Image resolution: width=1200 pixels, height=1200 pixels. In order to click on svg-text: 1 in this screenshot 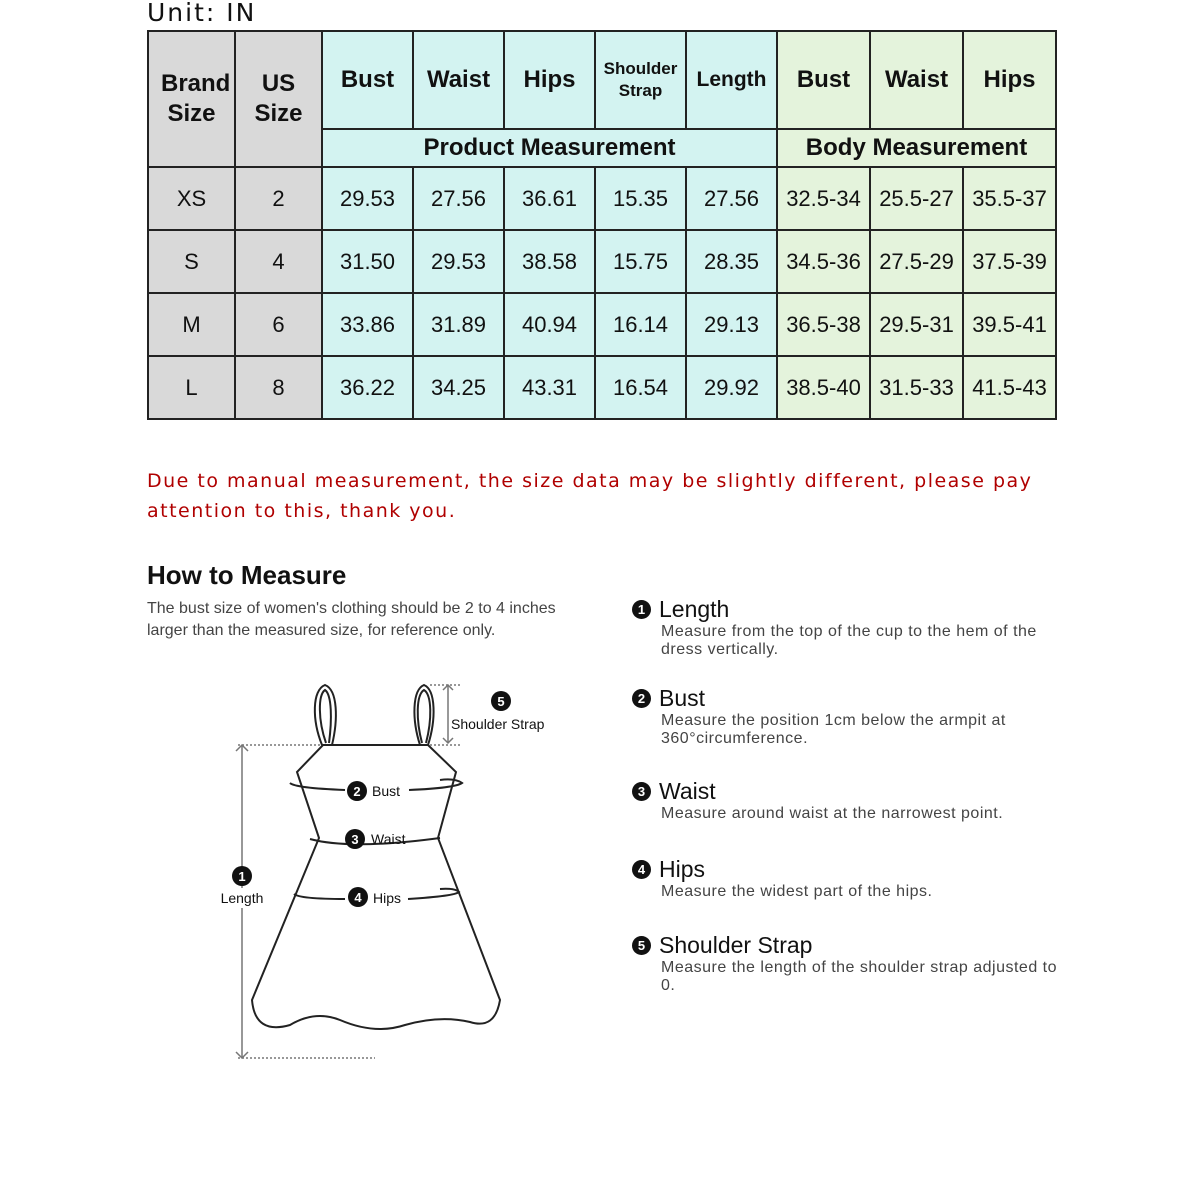, I will do `click(241, 876)`.